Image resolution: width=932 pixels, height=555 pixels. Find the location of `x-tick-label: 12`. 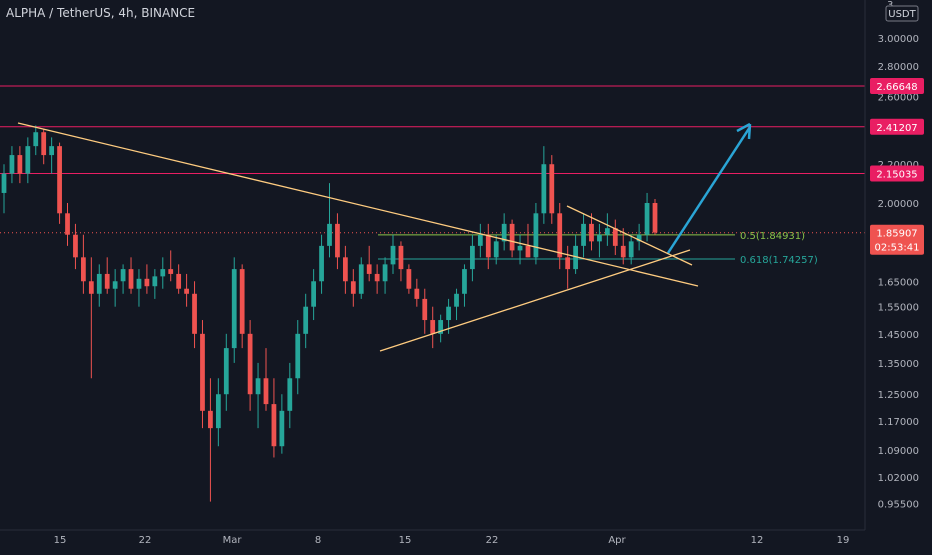

x-tick-label: 12 is located at coordinates (757, 540).